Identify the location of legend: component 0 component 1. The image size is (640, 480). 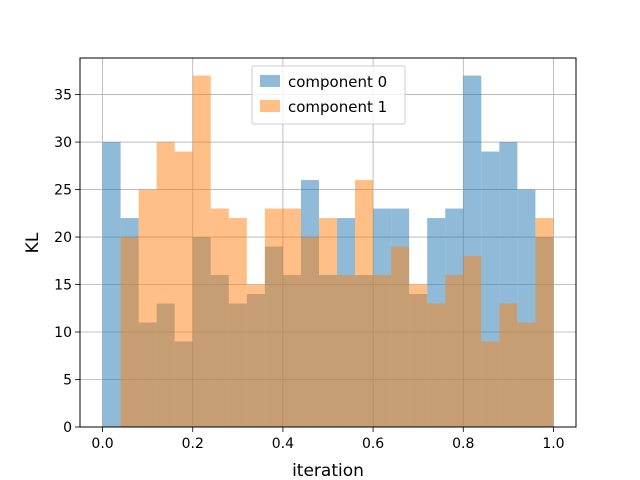
(328, 95).